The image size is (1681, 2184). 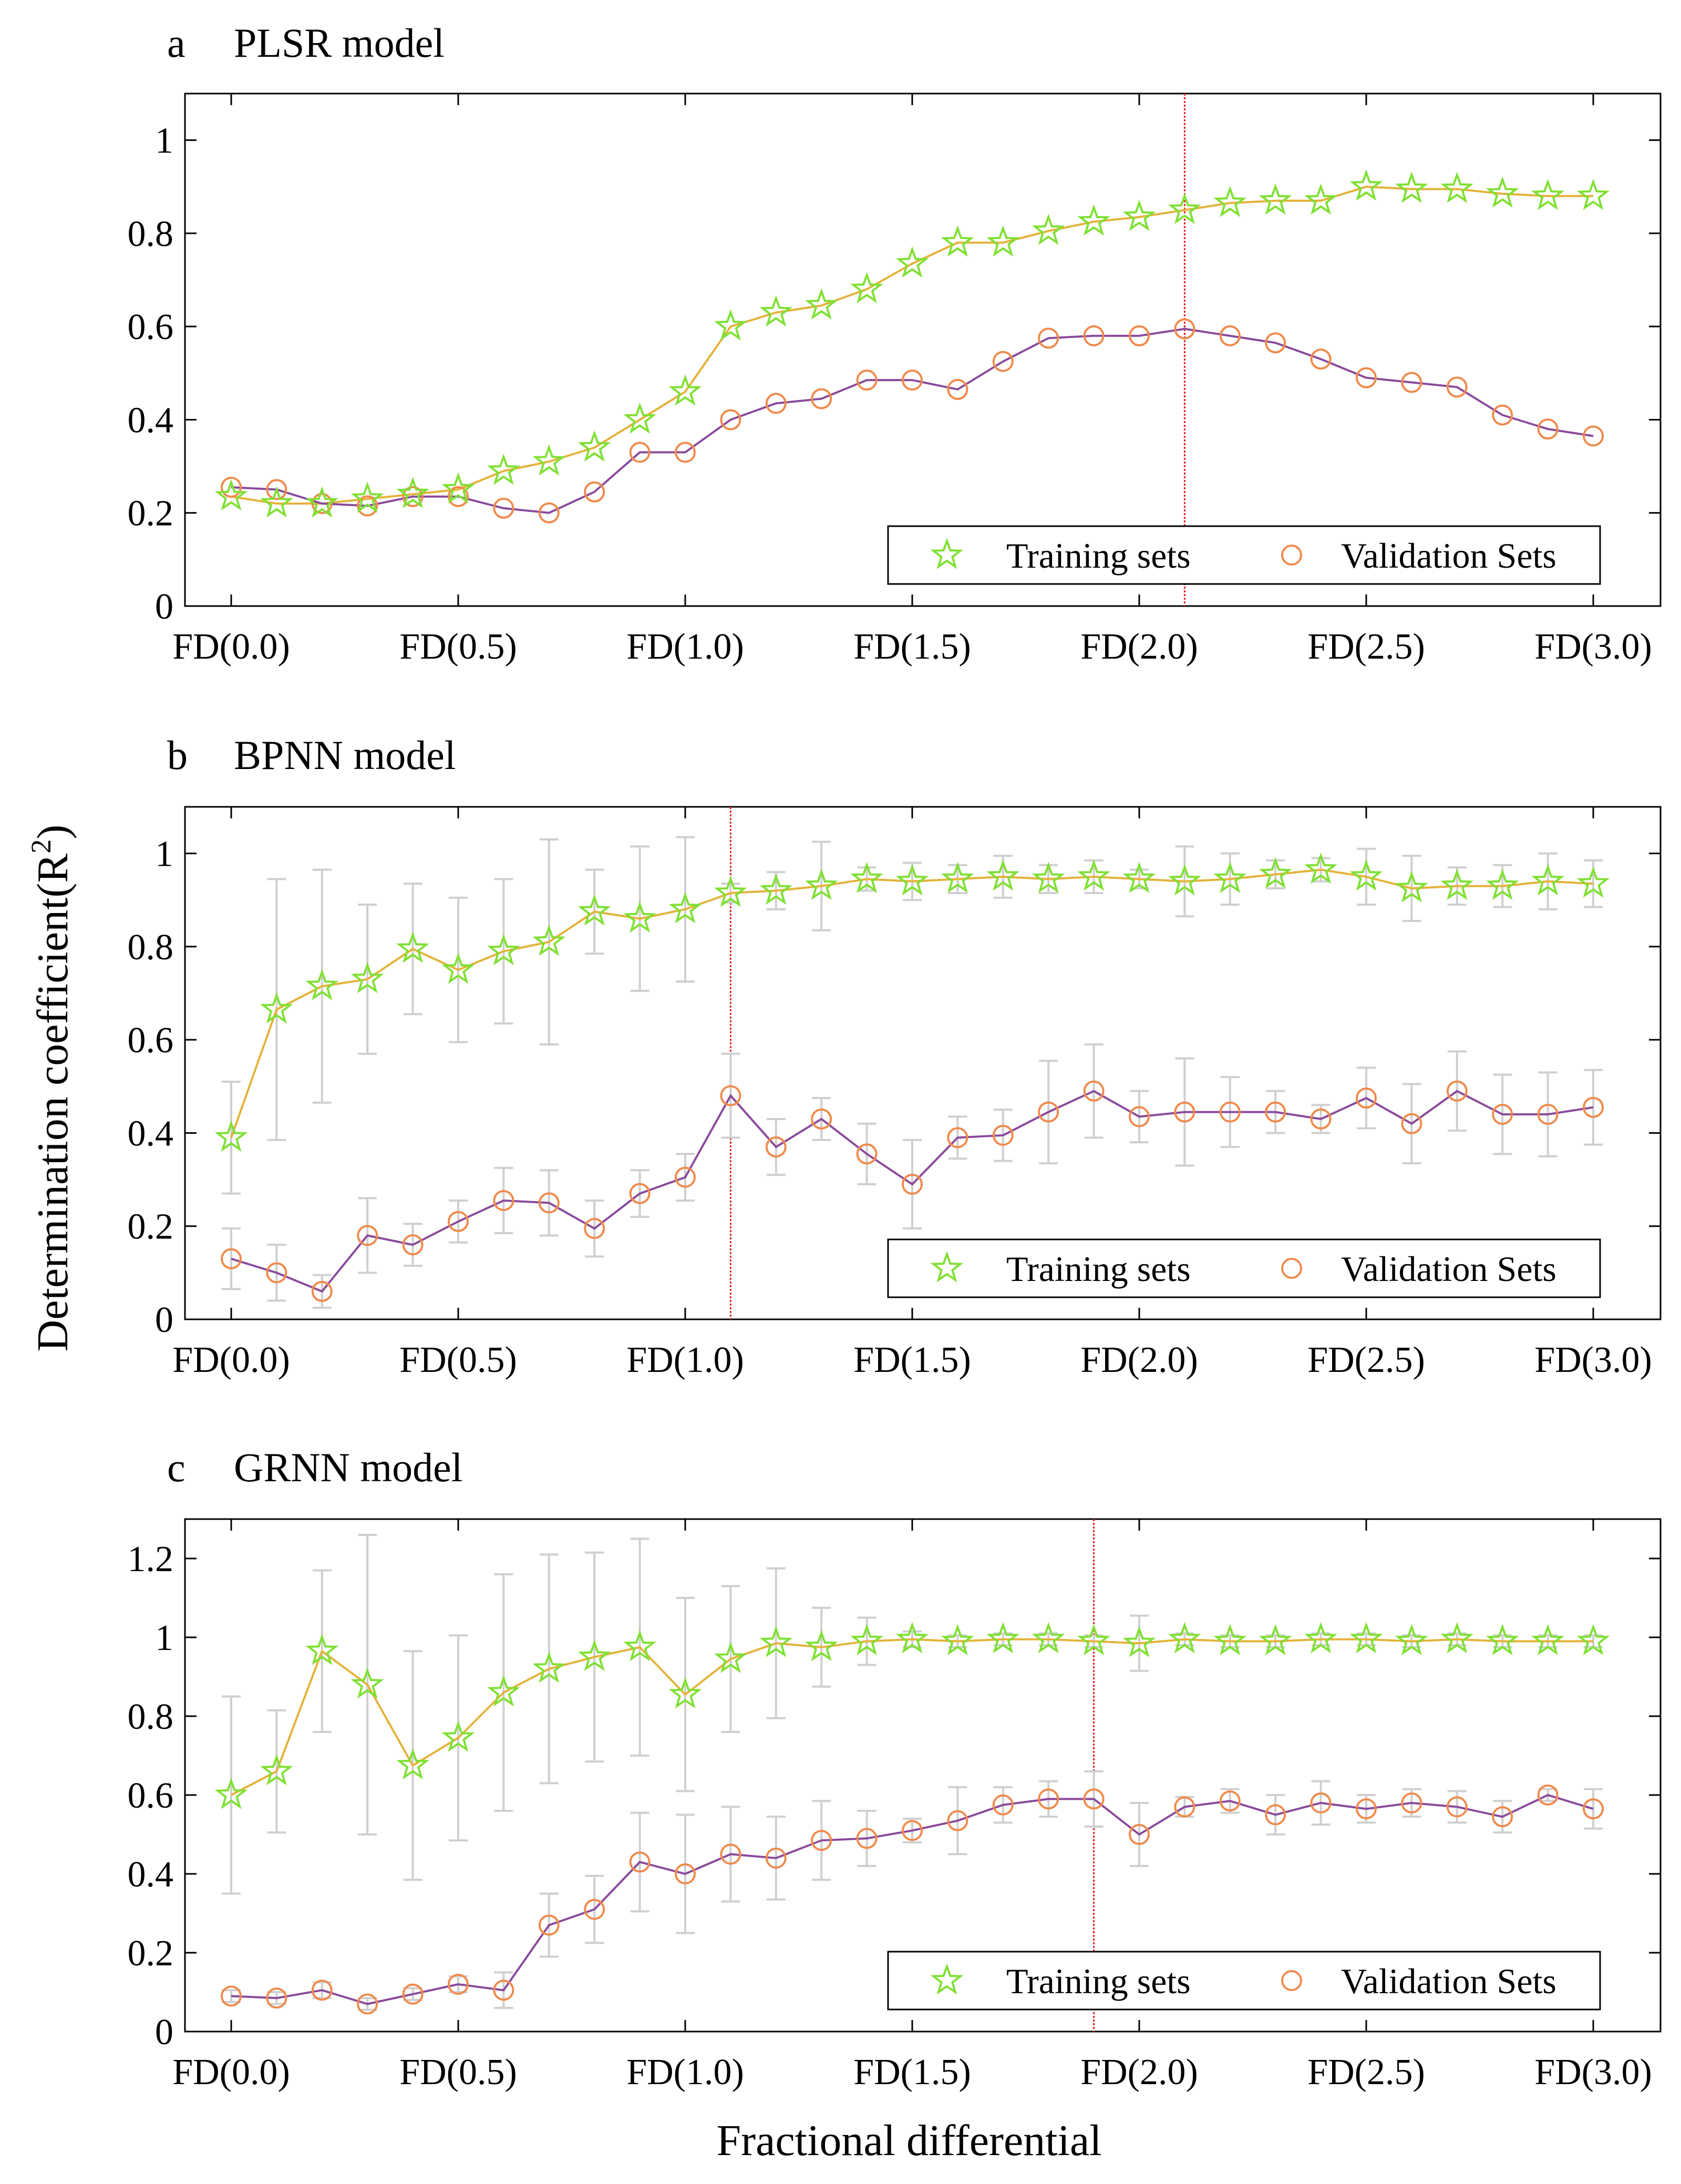 What do you see at coordinates (164, 141) in the screenshot?
I see `y-tick-label: 1` at bounding box center [164, 141].